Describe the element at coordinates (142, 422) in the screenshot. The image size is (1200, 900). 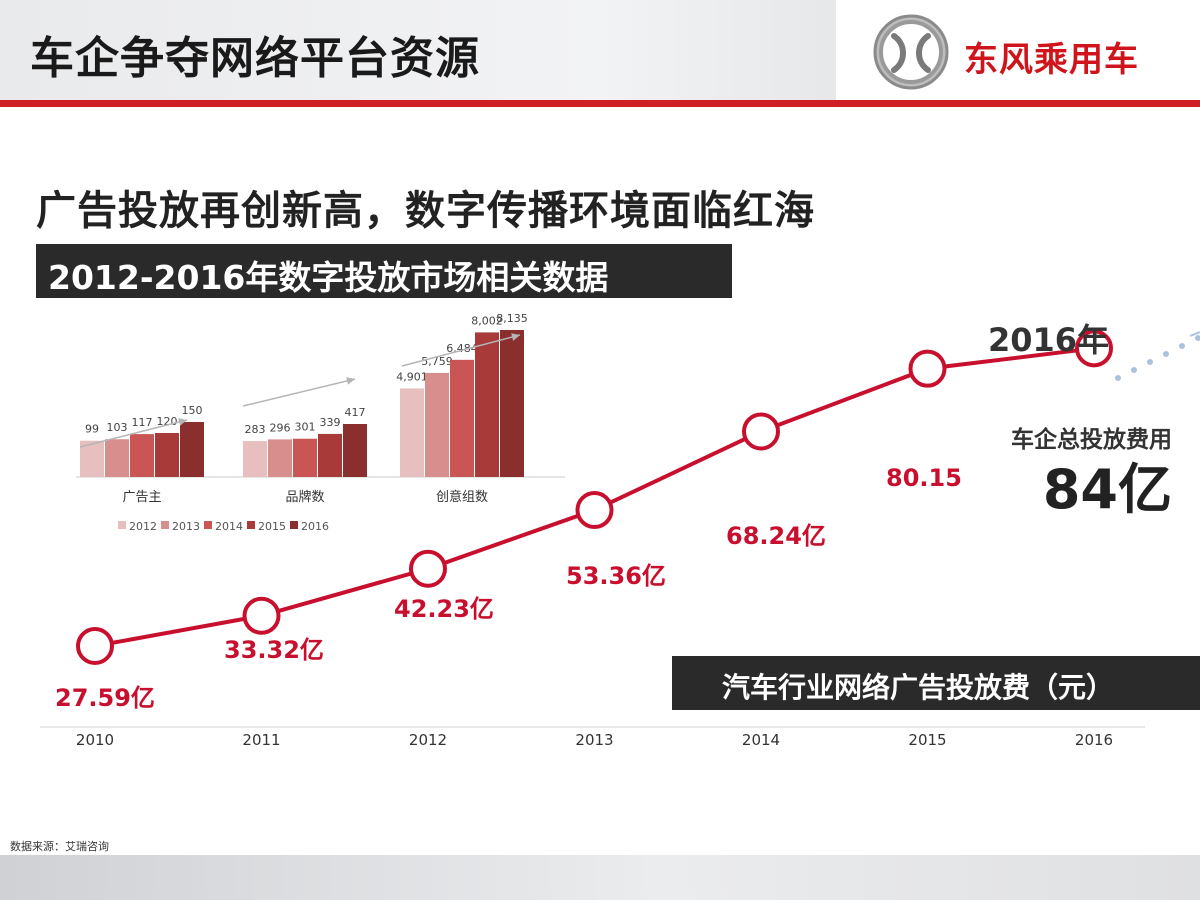
I see `bar-label-广告主-2014: 117` at that location.